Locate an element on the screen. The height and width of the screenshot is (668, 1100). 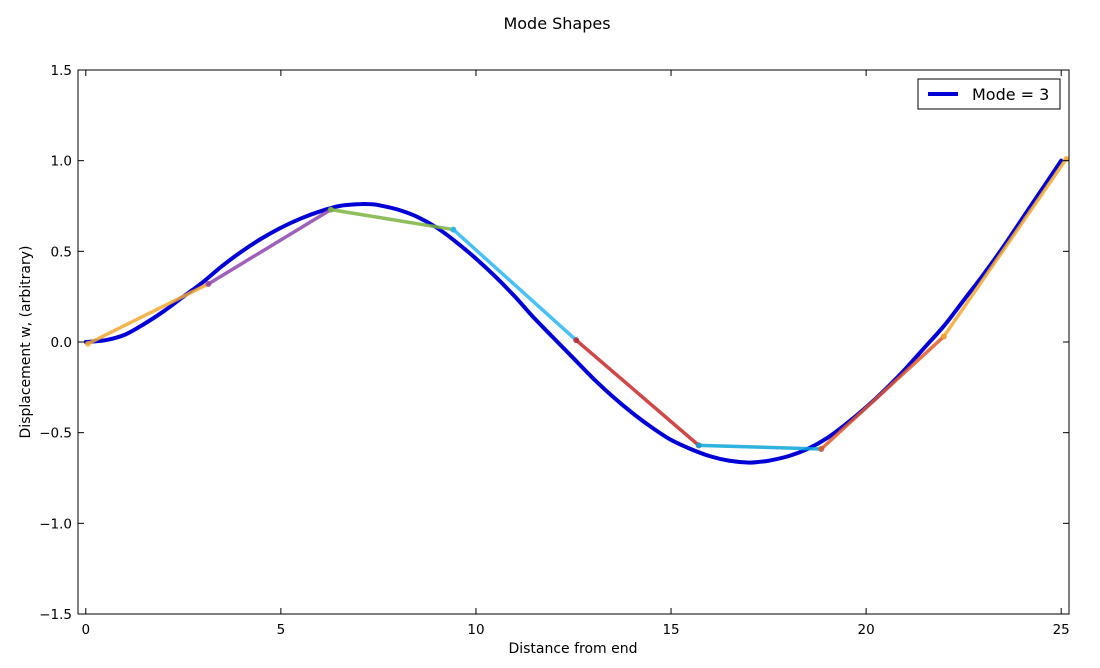
x-tick-label: 15 is located at coordinates (670, 630).